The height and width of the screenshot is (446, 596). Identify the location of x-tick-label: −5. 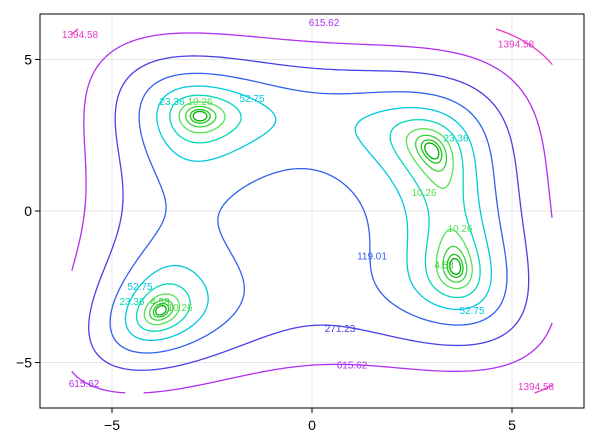
(112, 425).